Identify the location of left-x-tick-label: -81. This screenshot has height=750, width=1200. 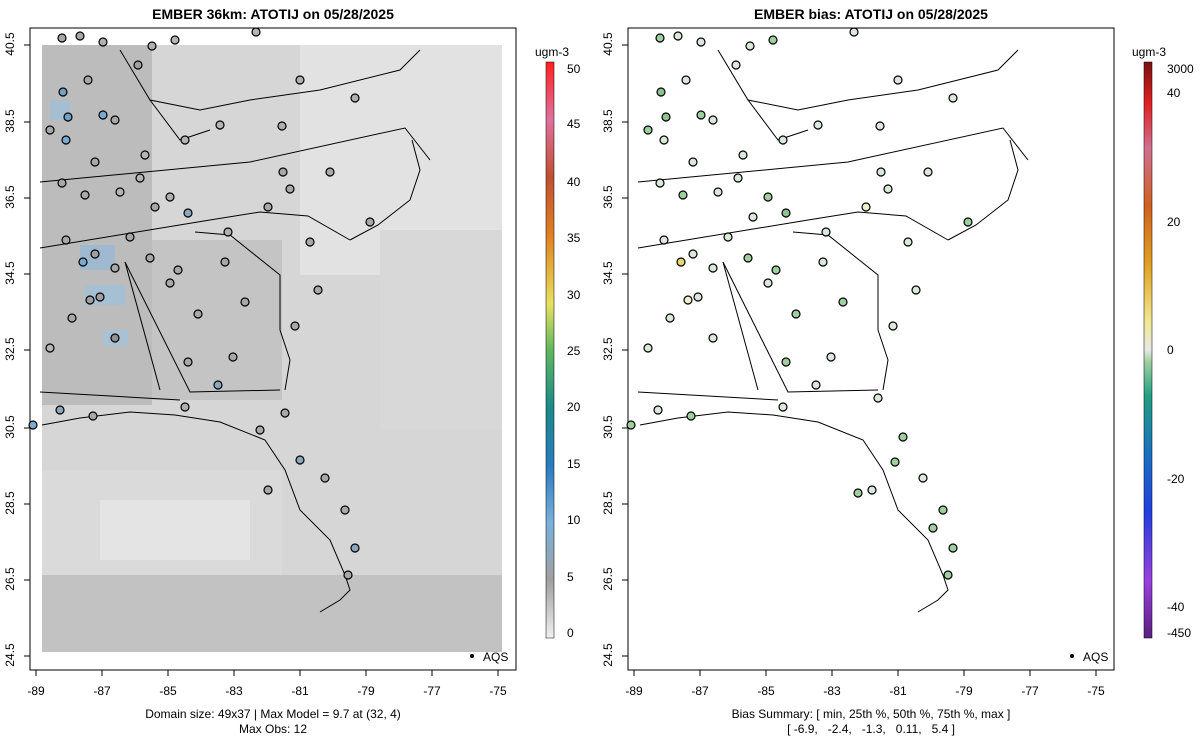
(300, 691).